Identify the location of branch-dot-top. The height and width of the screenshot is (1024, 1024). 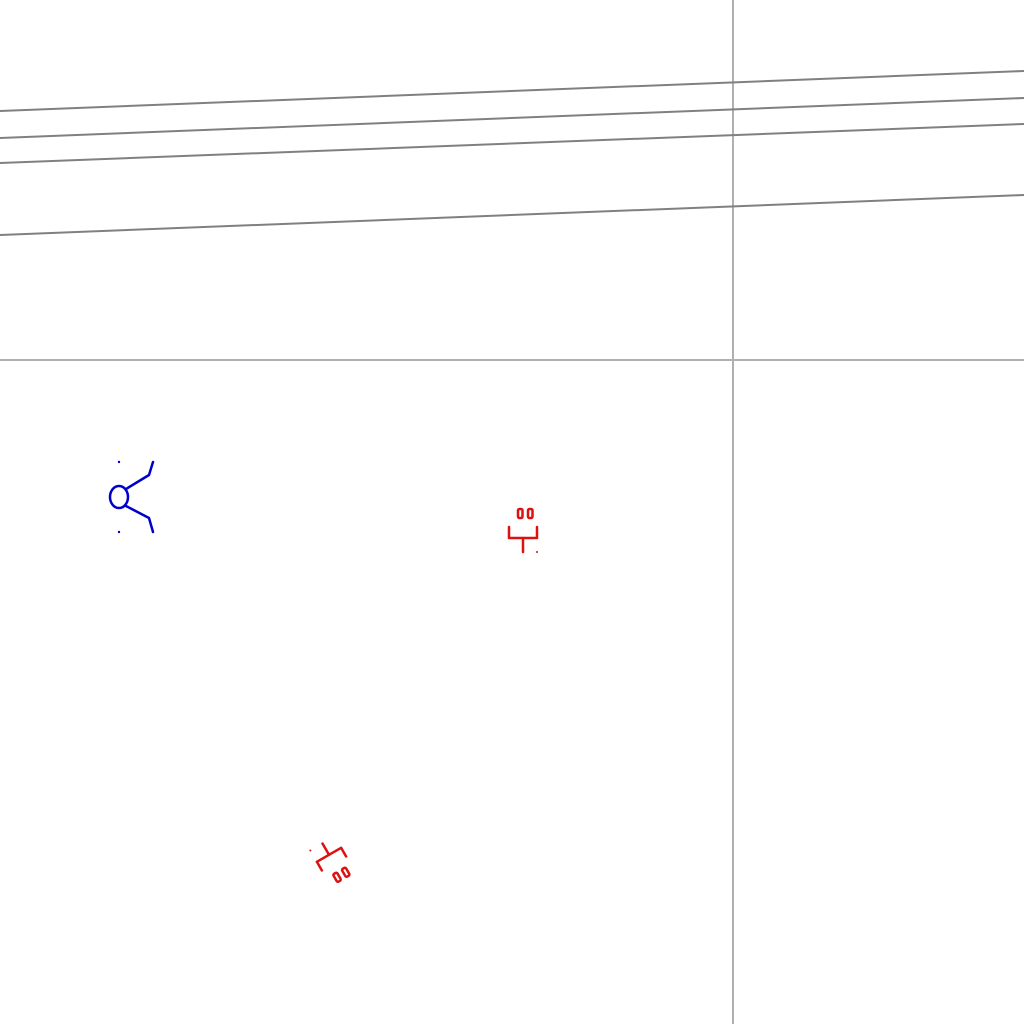
(119, 462).